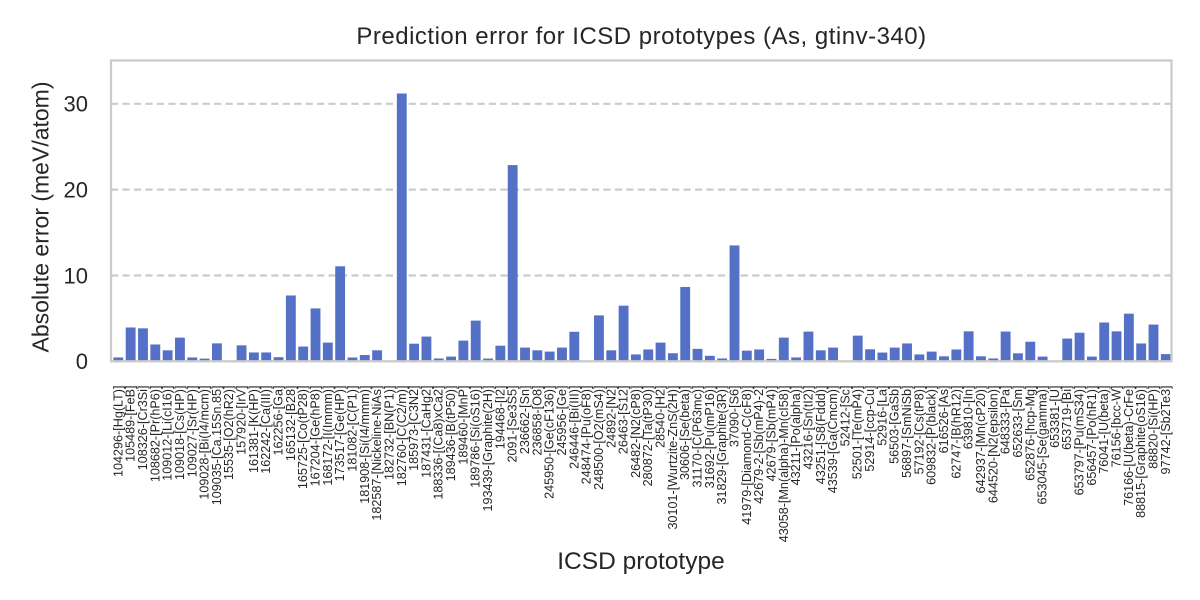 The image size is (1200, 600). Describe the element at coordinates (1117, 427) in the screenshot. I see `svg-text: 76156-[bcc-W]` at that location.